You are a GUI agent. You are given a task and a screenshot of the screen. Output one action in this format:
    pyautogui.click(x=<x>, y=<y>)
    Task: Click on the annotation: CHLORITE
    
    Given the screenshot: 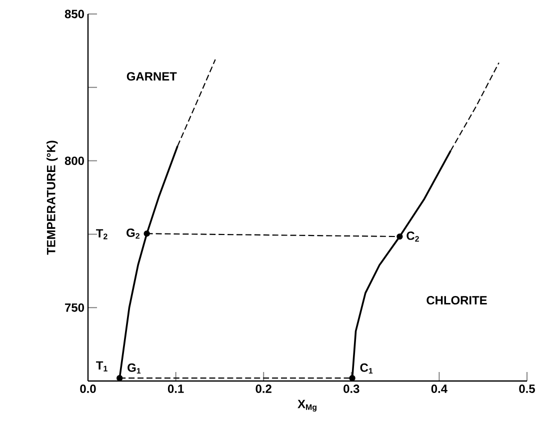 What is the action you would take?
    pyautogui.click(x=456, y=300)
    